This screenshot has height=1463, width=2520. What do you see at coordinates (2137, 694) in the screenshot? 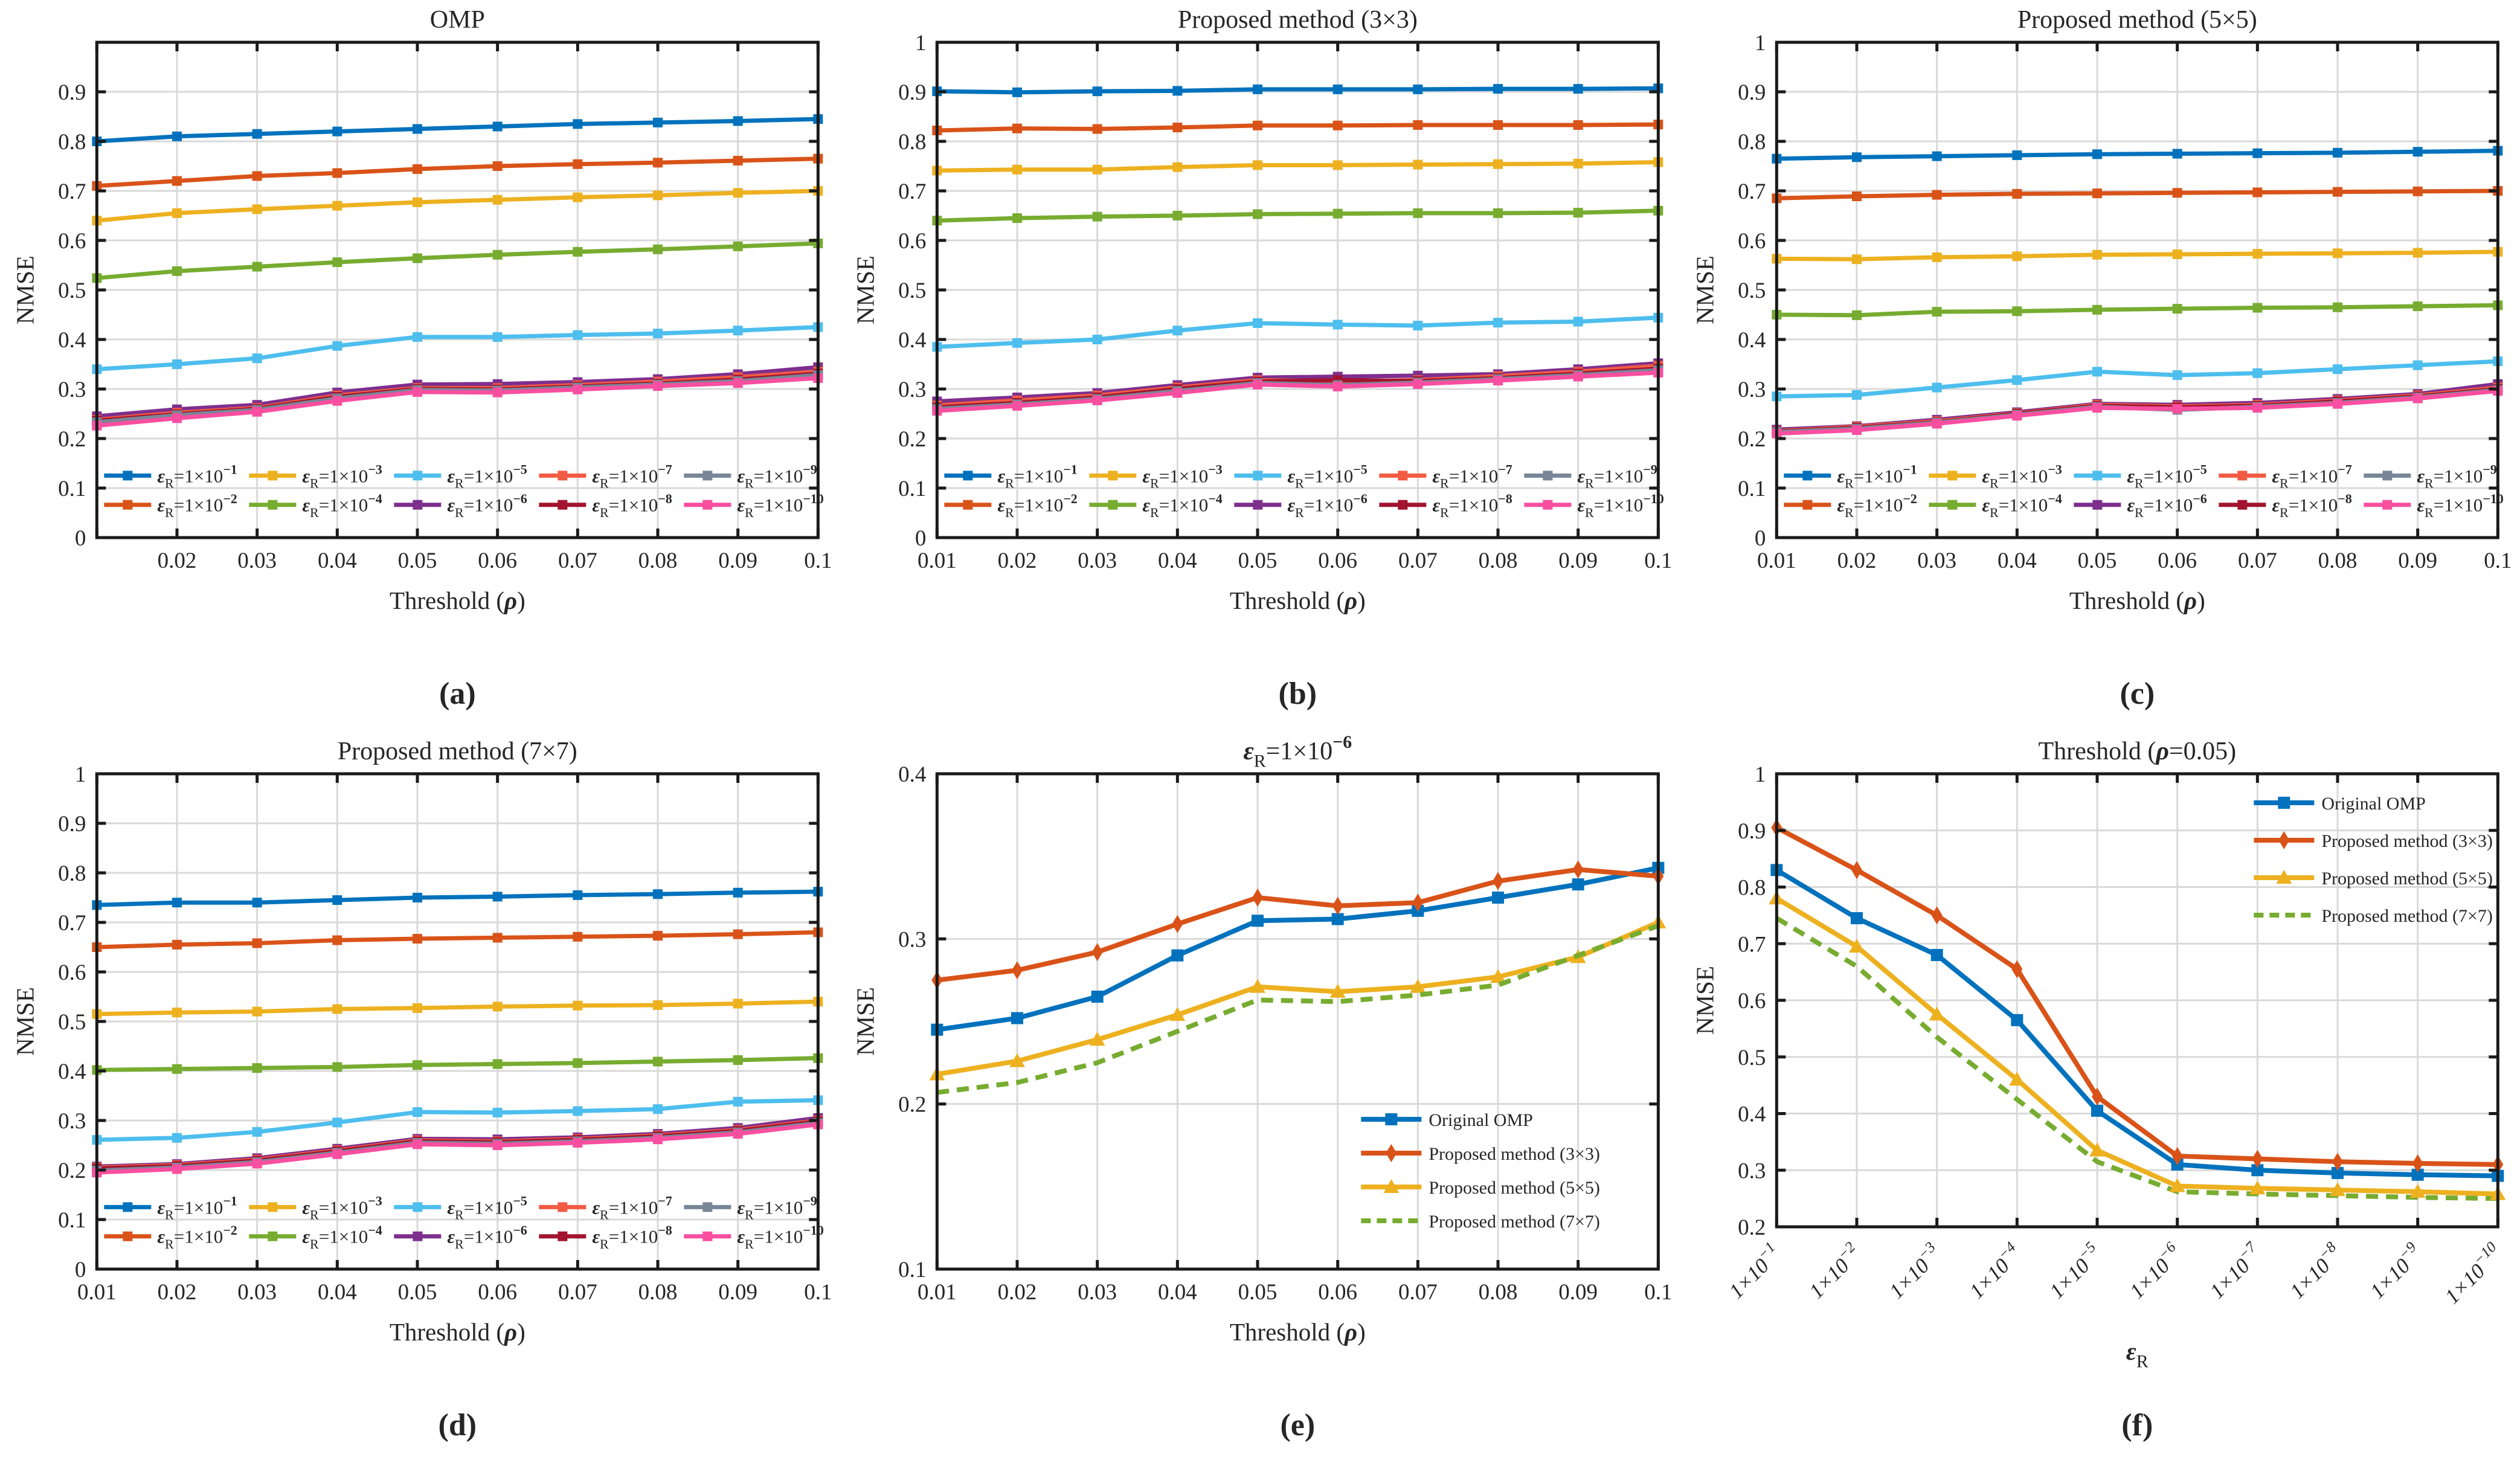
I see `panel-letter: (c)` at bounding box center [2137, 694].